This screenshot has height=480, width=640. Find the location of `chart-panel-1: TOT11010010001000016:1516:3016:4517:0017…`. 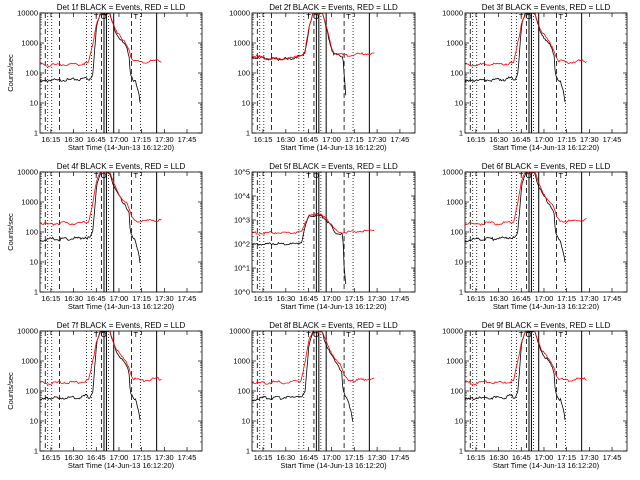

chart-panel-1: TOT11010010001000016:1516:3016:4517:0017… is located at coordinates (104, 77).